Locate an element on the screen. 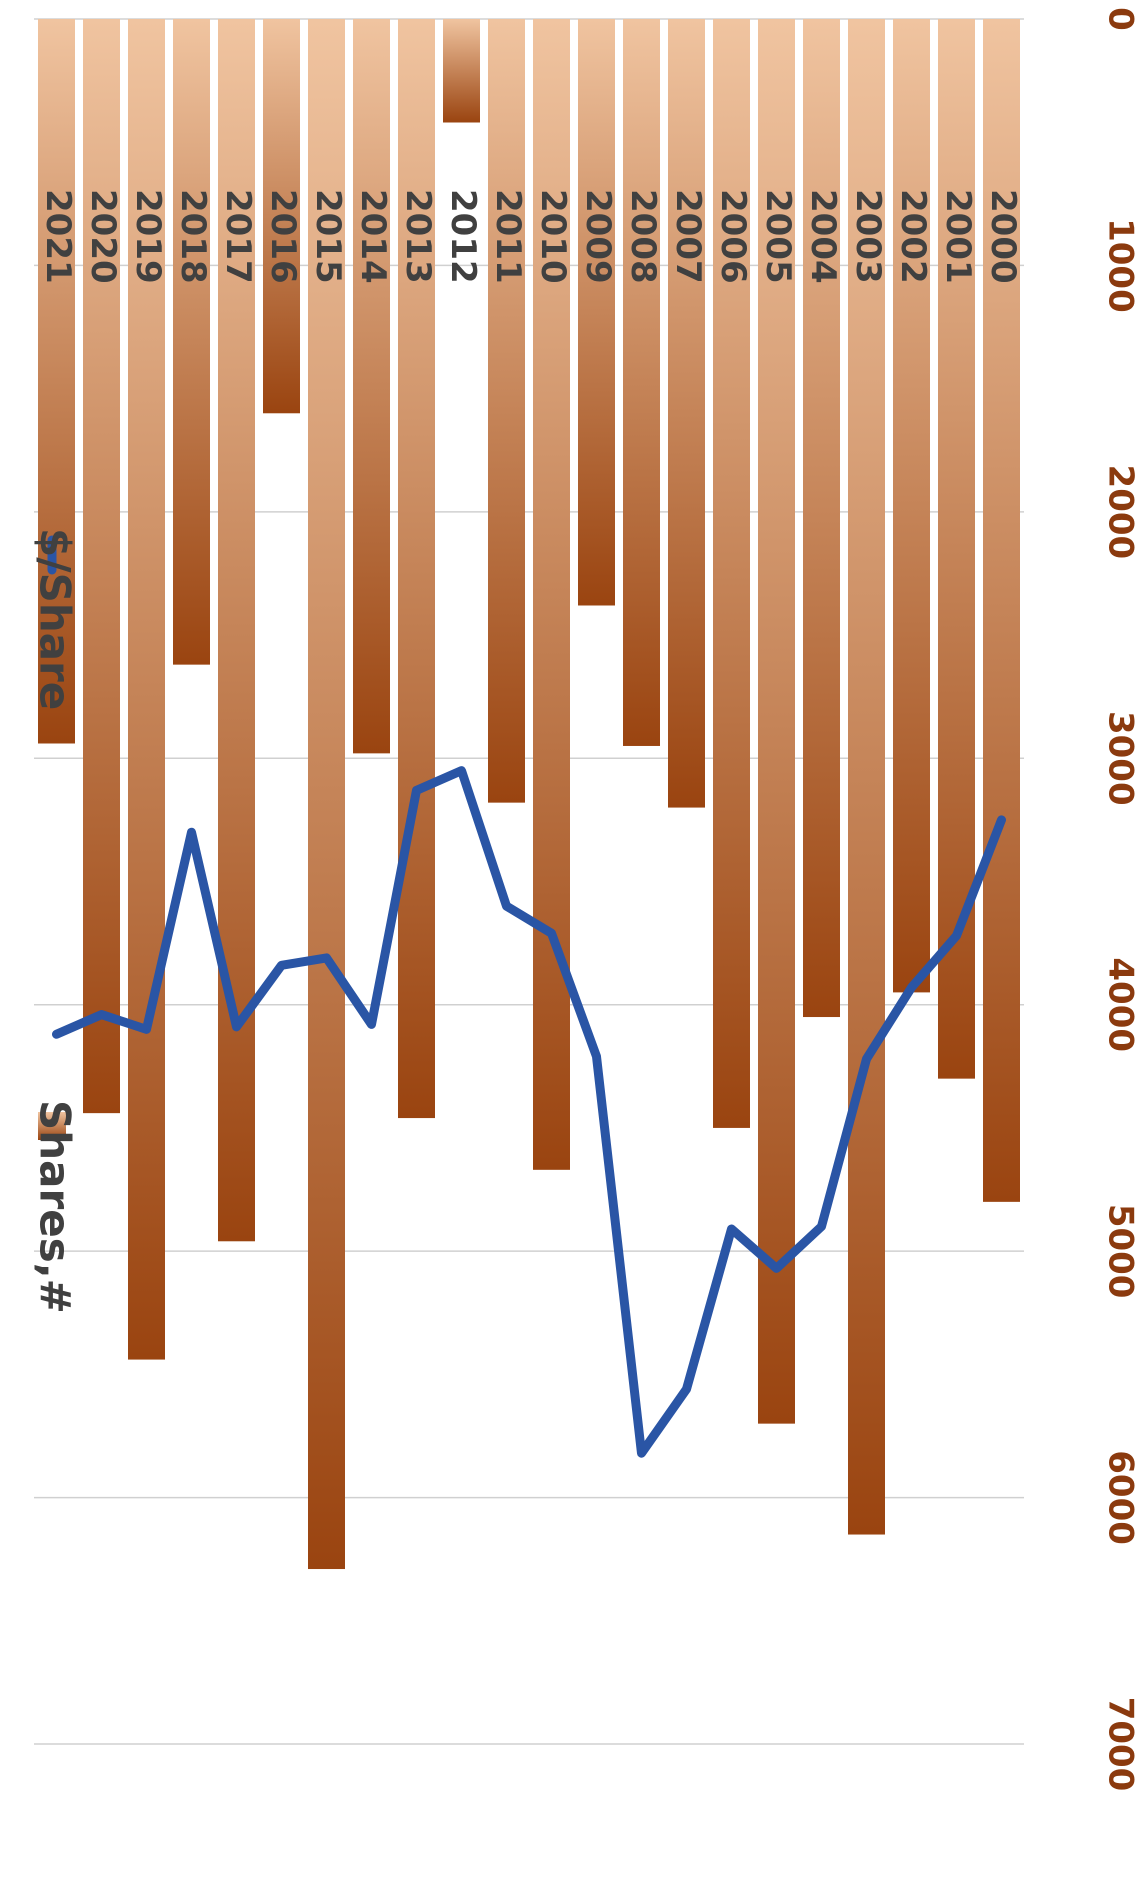  primary-tick-label: 2000 is located at coordinates (1121, 512).